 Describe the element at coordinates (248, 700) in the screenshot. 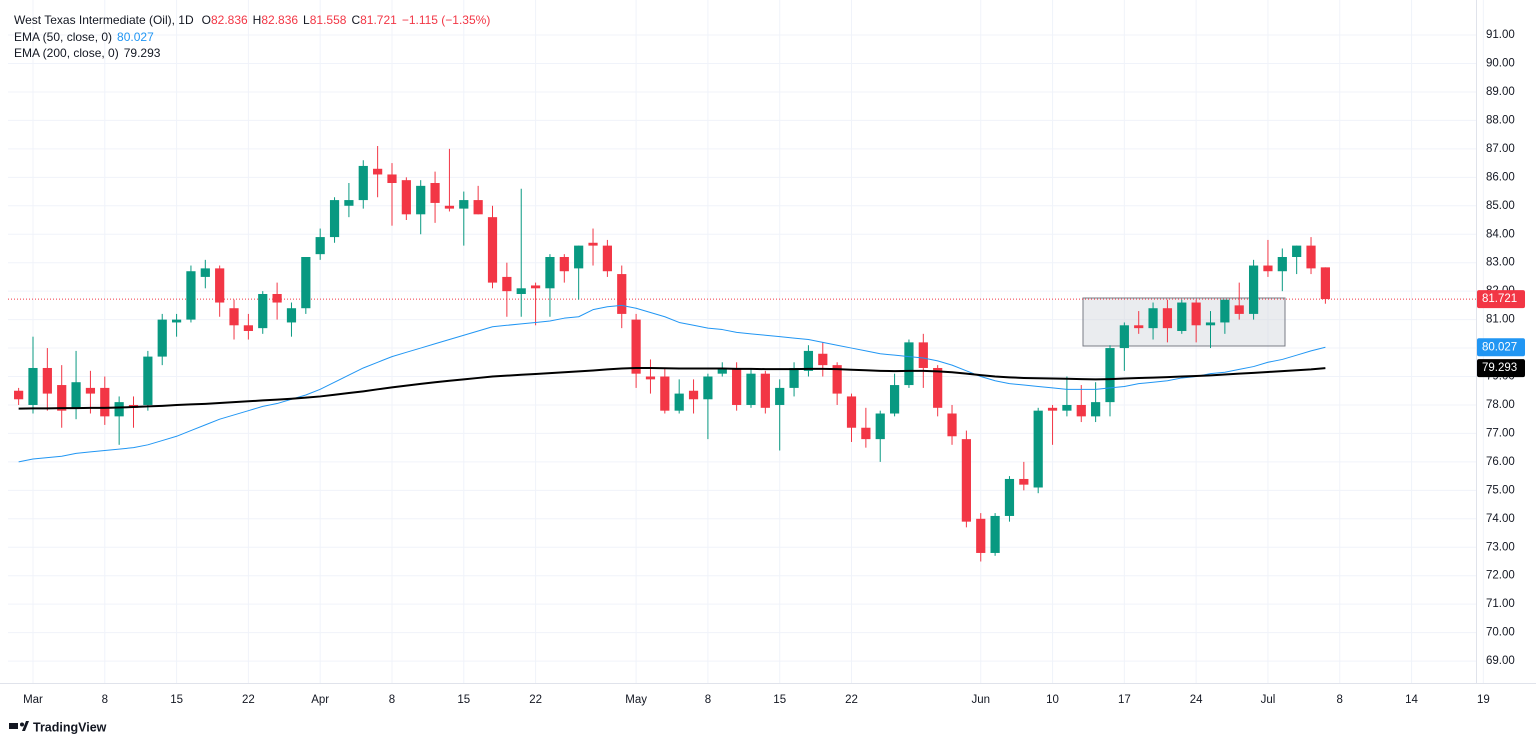

I see `x-tick-label: 22` at that location.